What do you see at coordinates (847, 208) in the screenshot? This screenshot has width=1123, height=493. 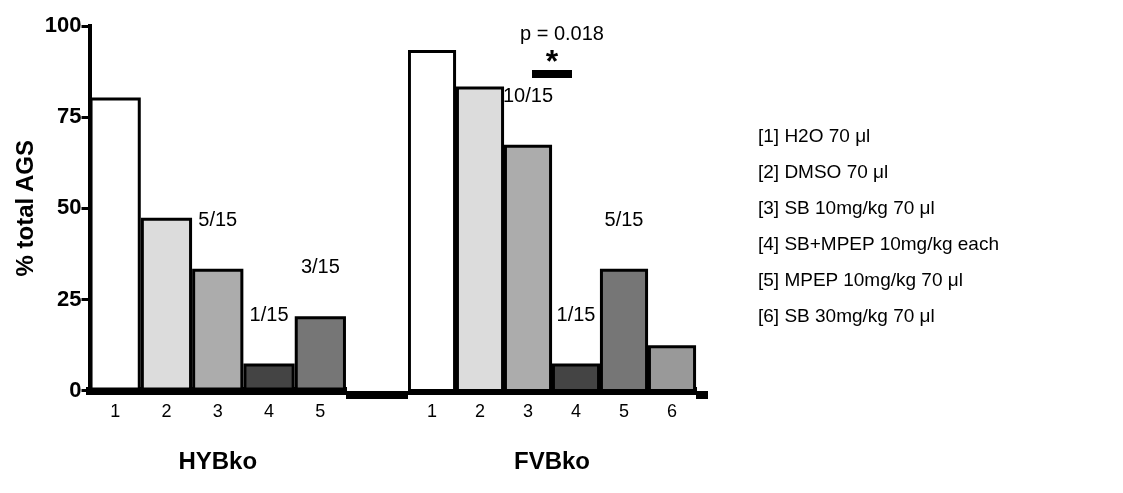 I see `text: [3] SB 10mg/kg 70 μl` at bounding box center [847, 208].